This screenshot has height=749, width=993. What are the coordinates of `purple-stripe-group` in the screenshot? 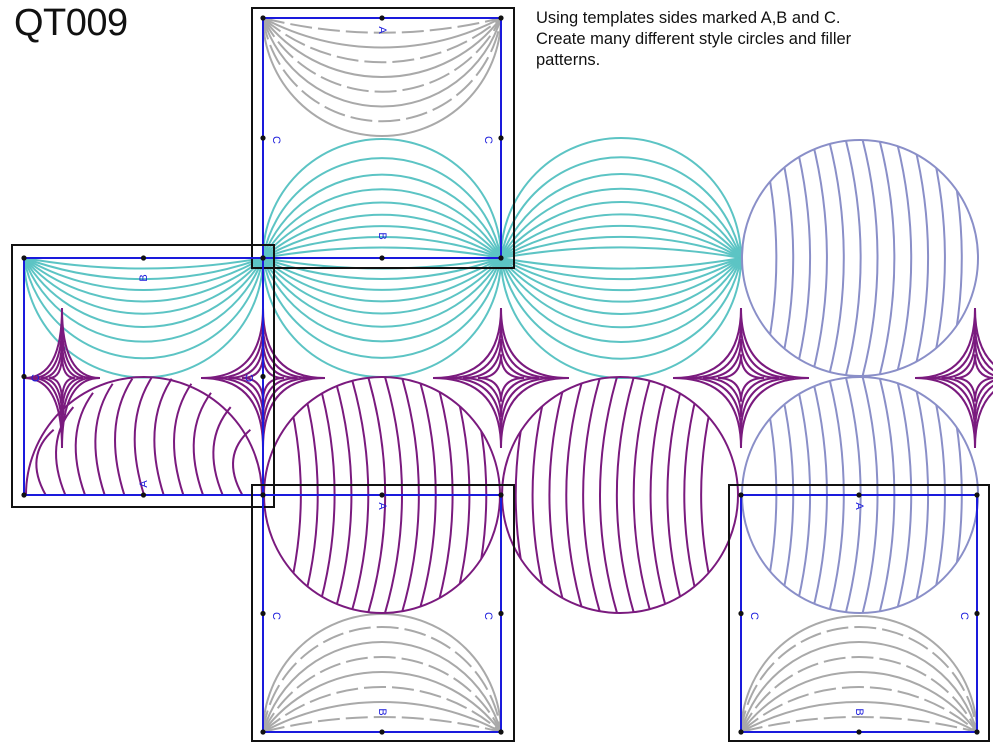 It's located at (612, 495).